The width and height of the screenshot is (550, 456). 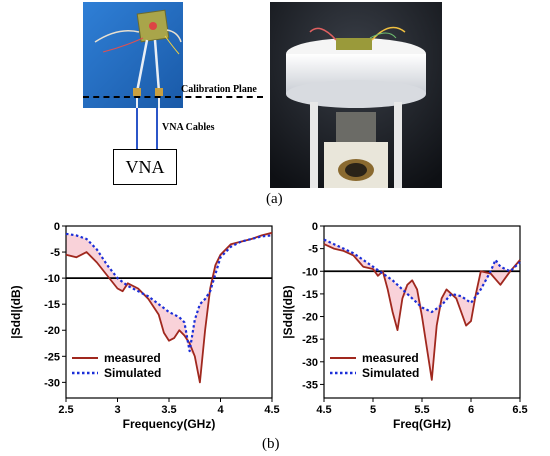 What do you see at coordinates (57, 227) in the screenshot?
I see `chart-left-y-tick-label: 0` at bounding box center [57, 227].